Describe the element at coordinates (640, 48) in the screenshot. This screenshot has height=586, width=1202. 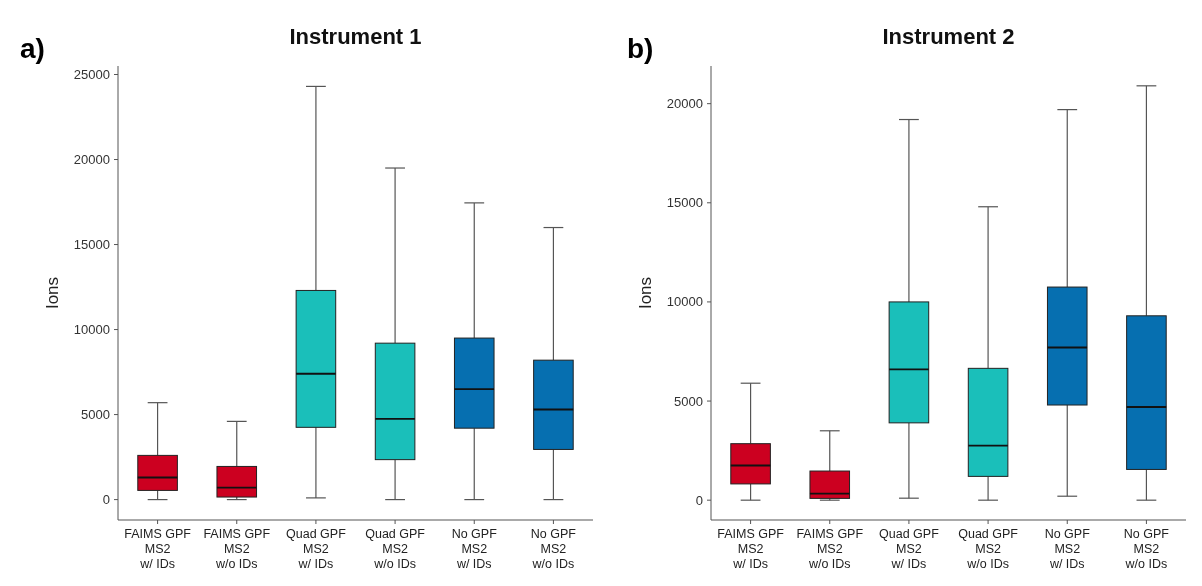
I see `text: b)` at that location.